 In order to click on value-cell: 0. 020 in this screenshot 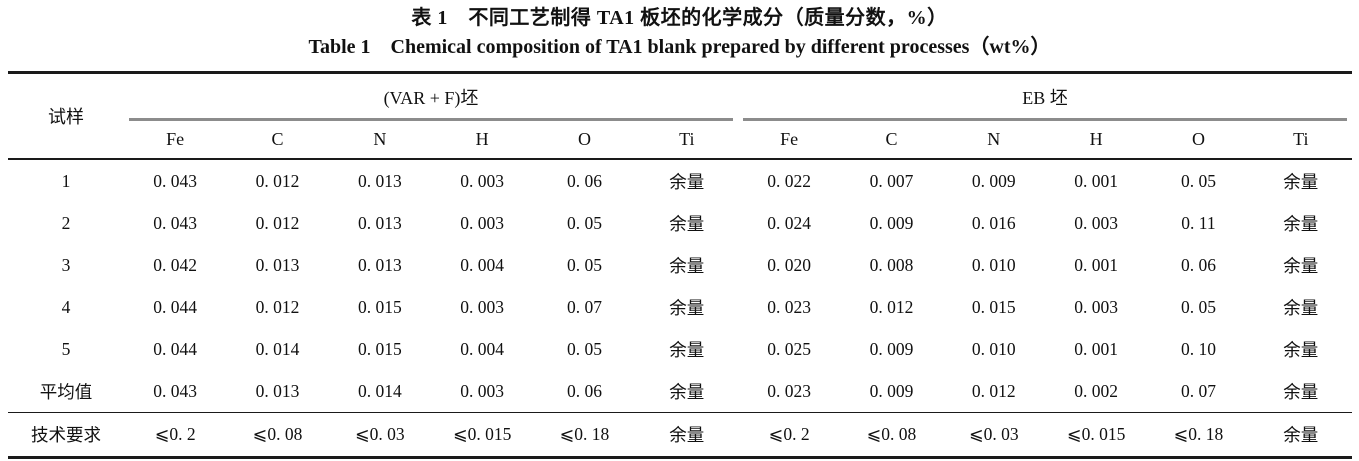, I will do `click(789, 264)`.